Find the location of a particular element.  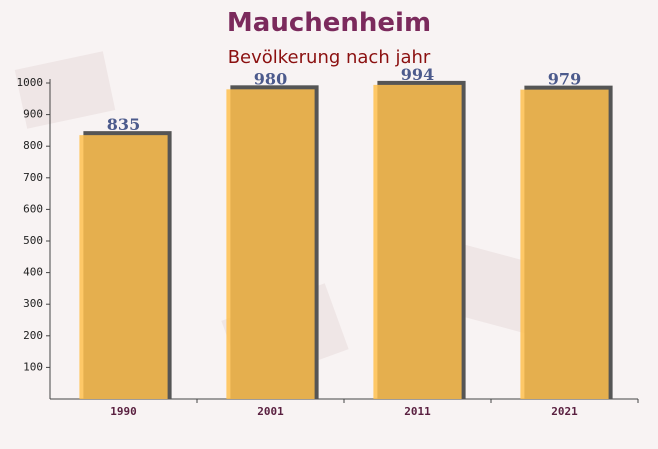

x-tick-label: 1990 is located at coordinates (123, 411).